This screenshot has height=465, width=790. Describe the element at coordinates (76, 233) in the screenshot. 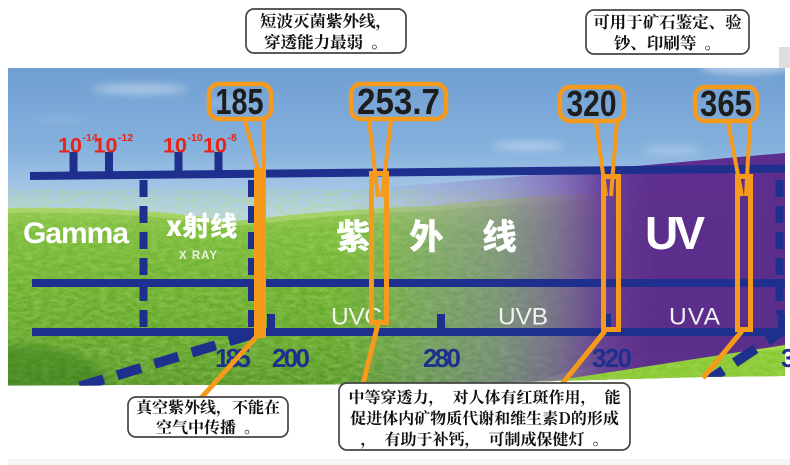

I see `svg-text: Gamma` at that location.